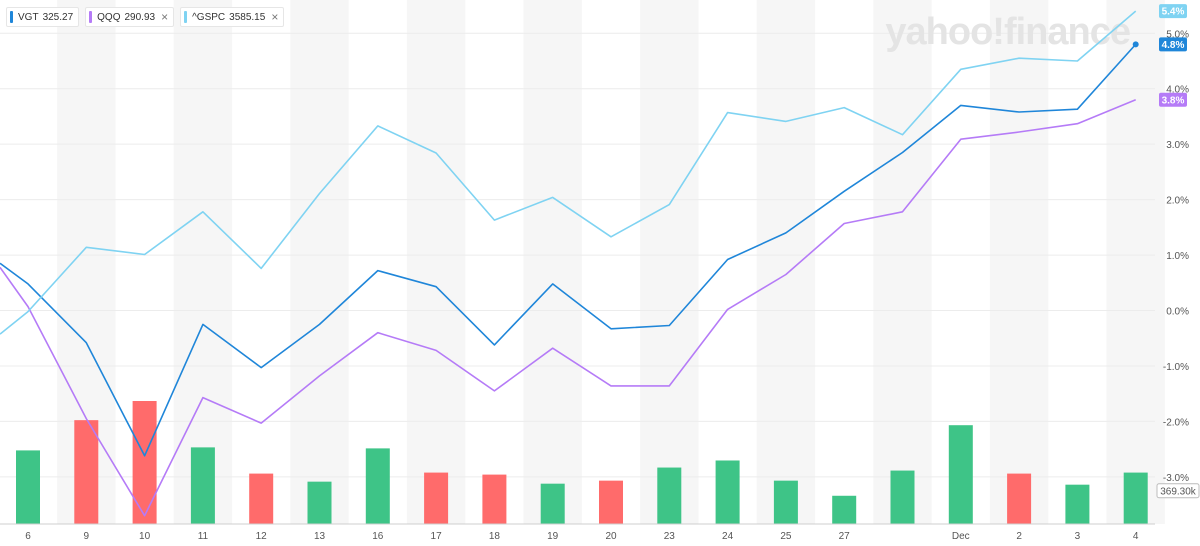 This screenshot has width=1200, height=546. I want to click on x-tick-label: 3, so click(1078, 536).